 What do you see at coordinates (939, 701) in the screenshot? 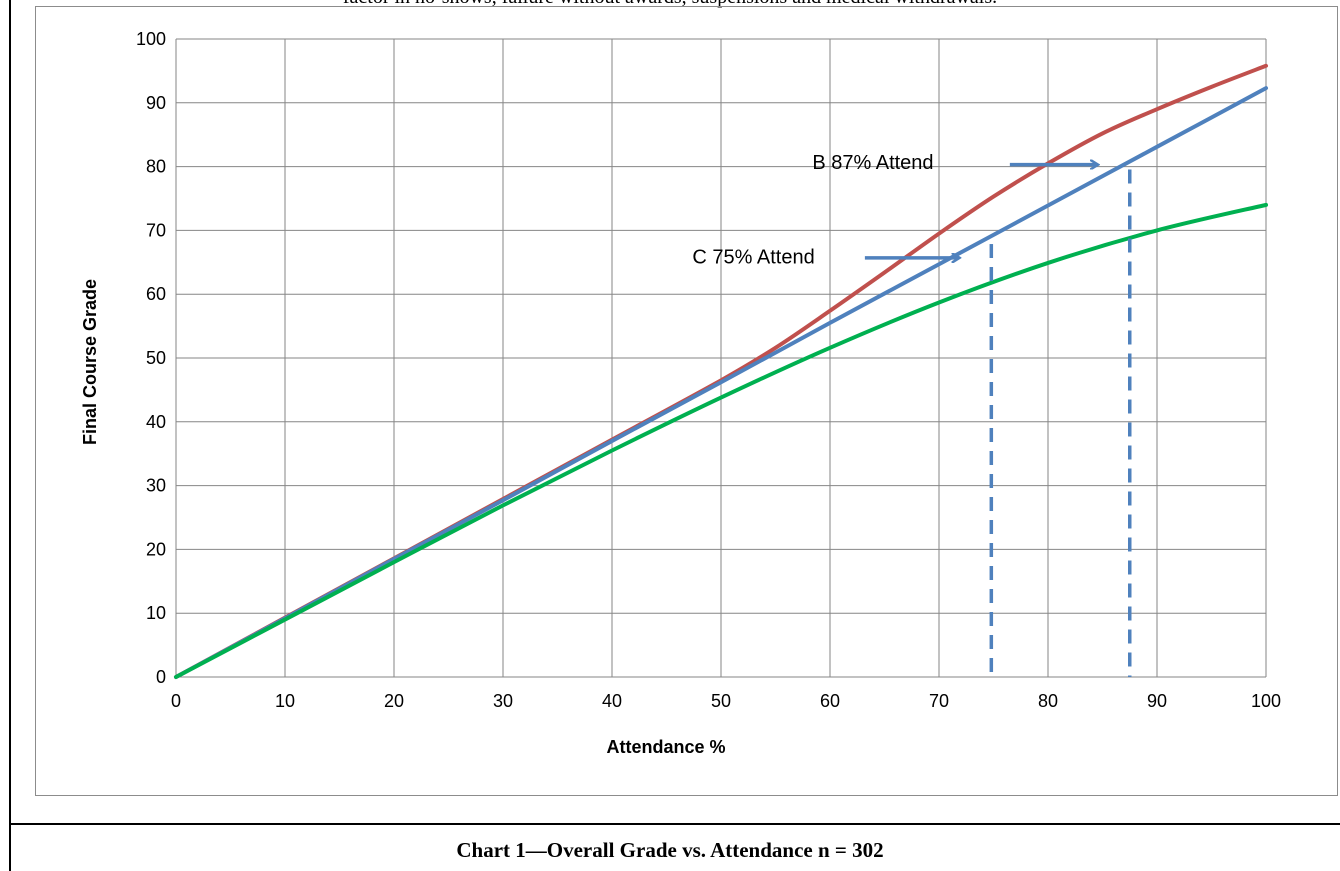
I see `x-tick-label: 70` at bounding box center [939, 701].